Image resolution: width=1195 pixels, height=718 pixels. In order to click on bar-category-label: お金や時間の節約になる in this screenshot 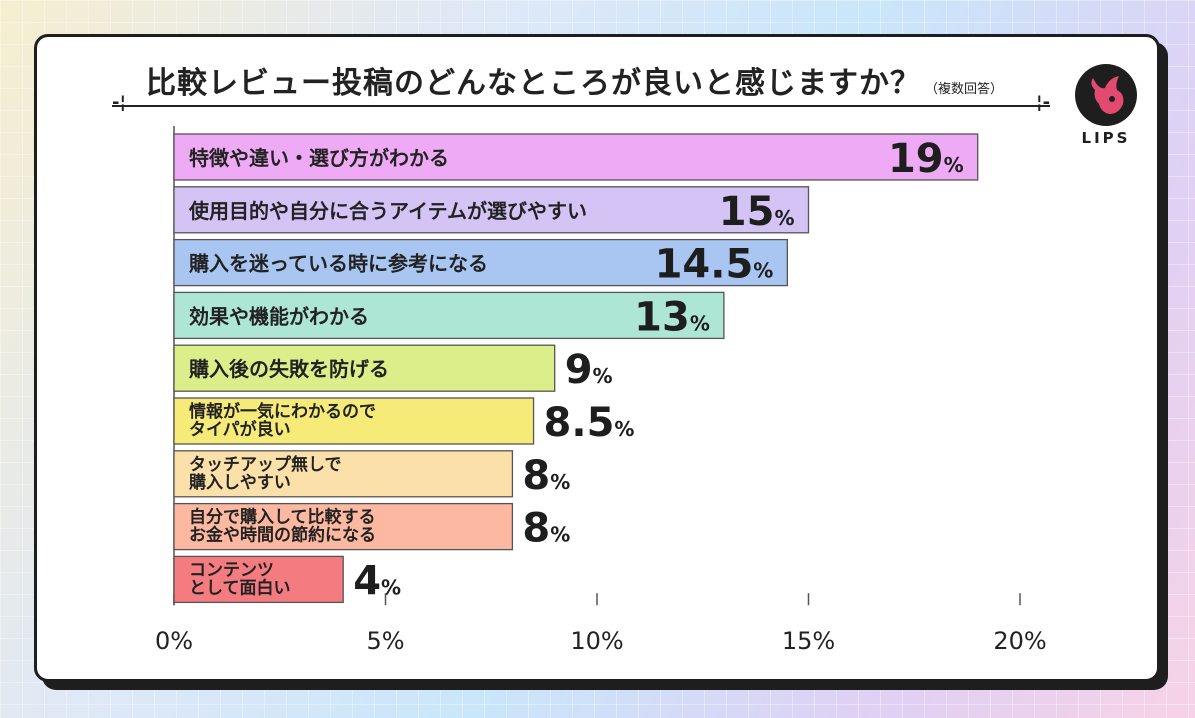, I will do `click(282, 535)`.